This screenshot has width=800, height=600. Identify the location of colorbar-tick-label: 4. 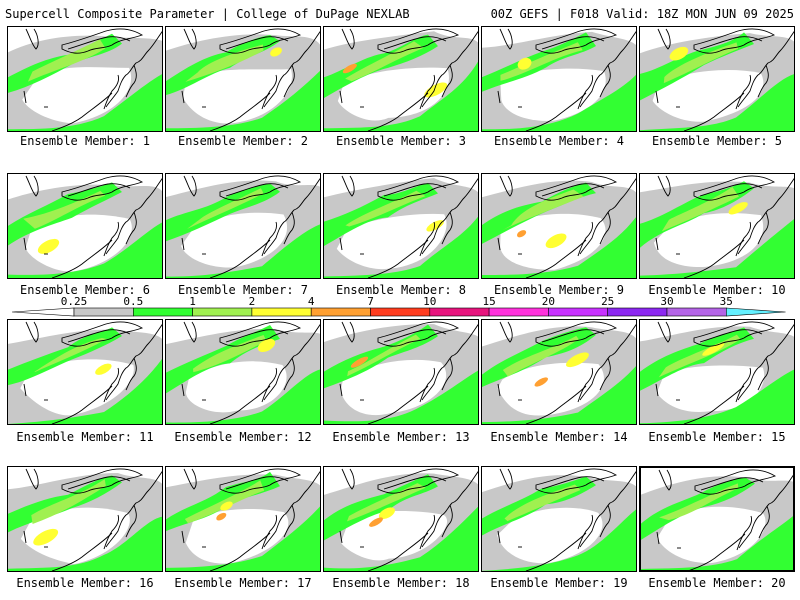
(311, 302).